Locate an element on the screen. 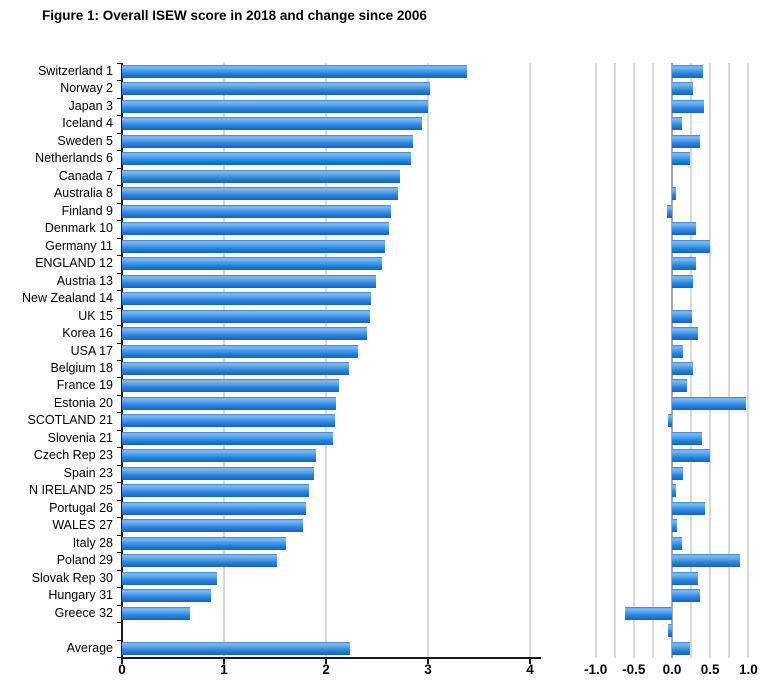 This screenshot has width=779, height=688. category-label: Austria 13 is located at coordinates (84, 280).